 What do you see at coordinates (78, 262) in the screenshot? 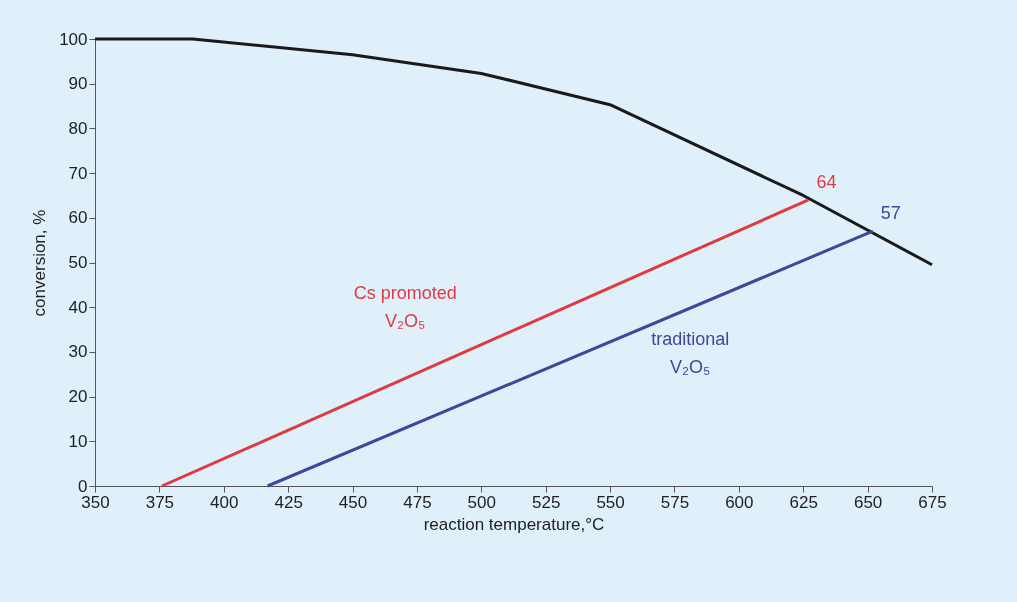
I see `y-tick-label: 50` at bounding box center [78, 262].